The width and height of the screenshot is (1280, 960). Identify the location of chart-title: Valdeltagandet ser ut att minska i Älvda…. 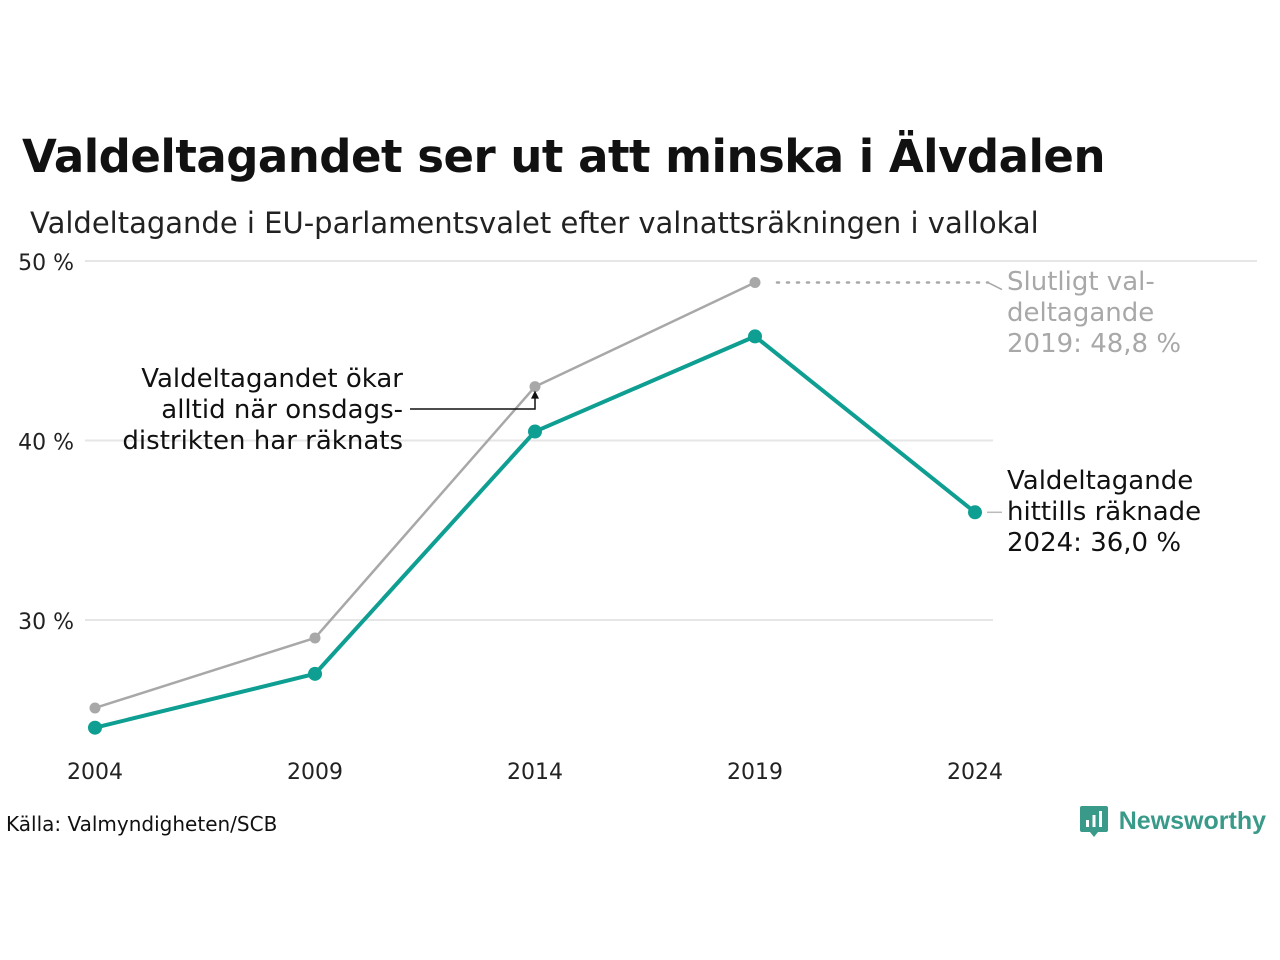
(563, 156).